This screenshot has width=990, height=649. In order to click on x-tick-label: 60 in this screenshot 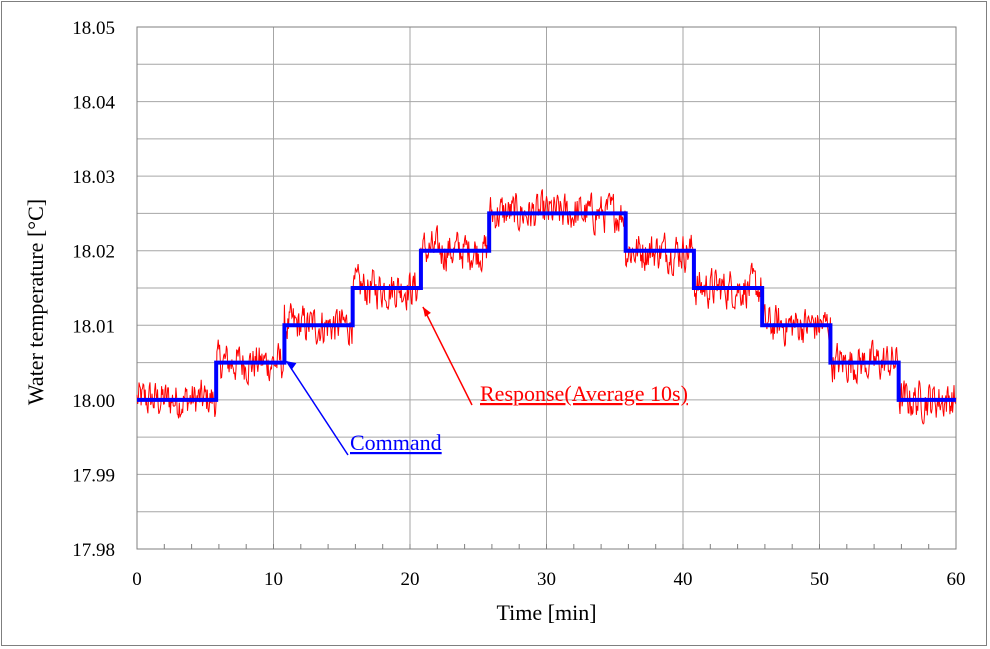, I will do `click(956, 579)`.